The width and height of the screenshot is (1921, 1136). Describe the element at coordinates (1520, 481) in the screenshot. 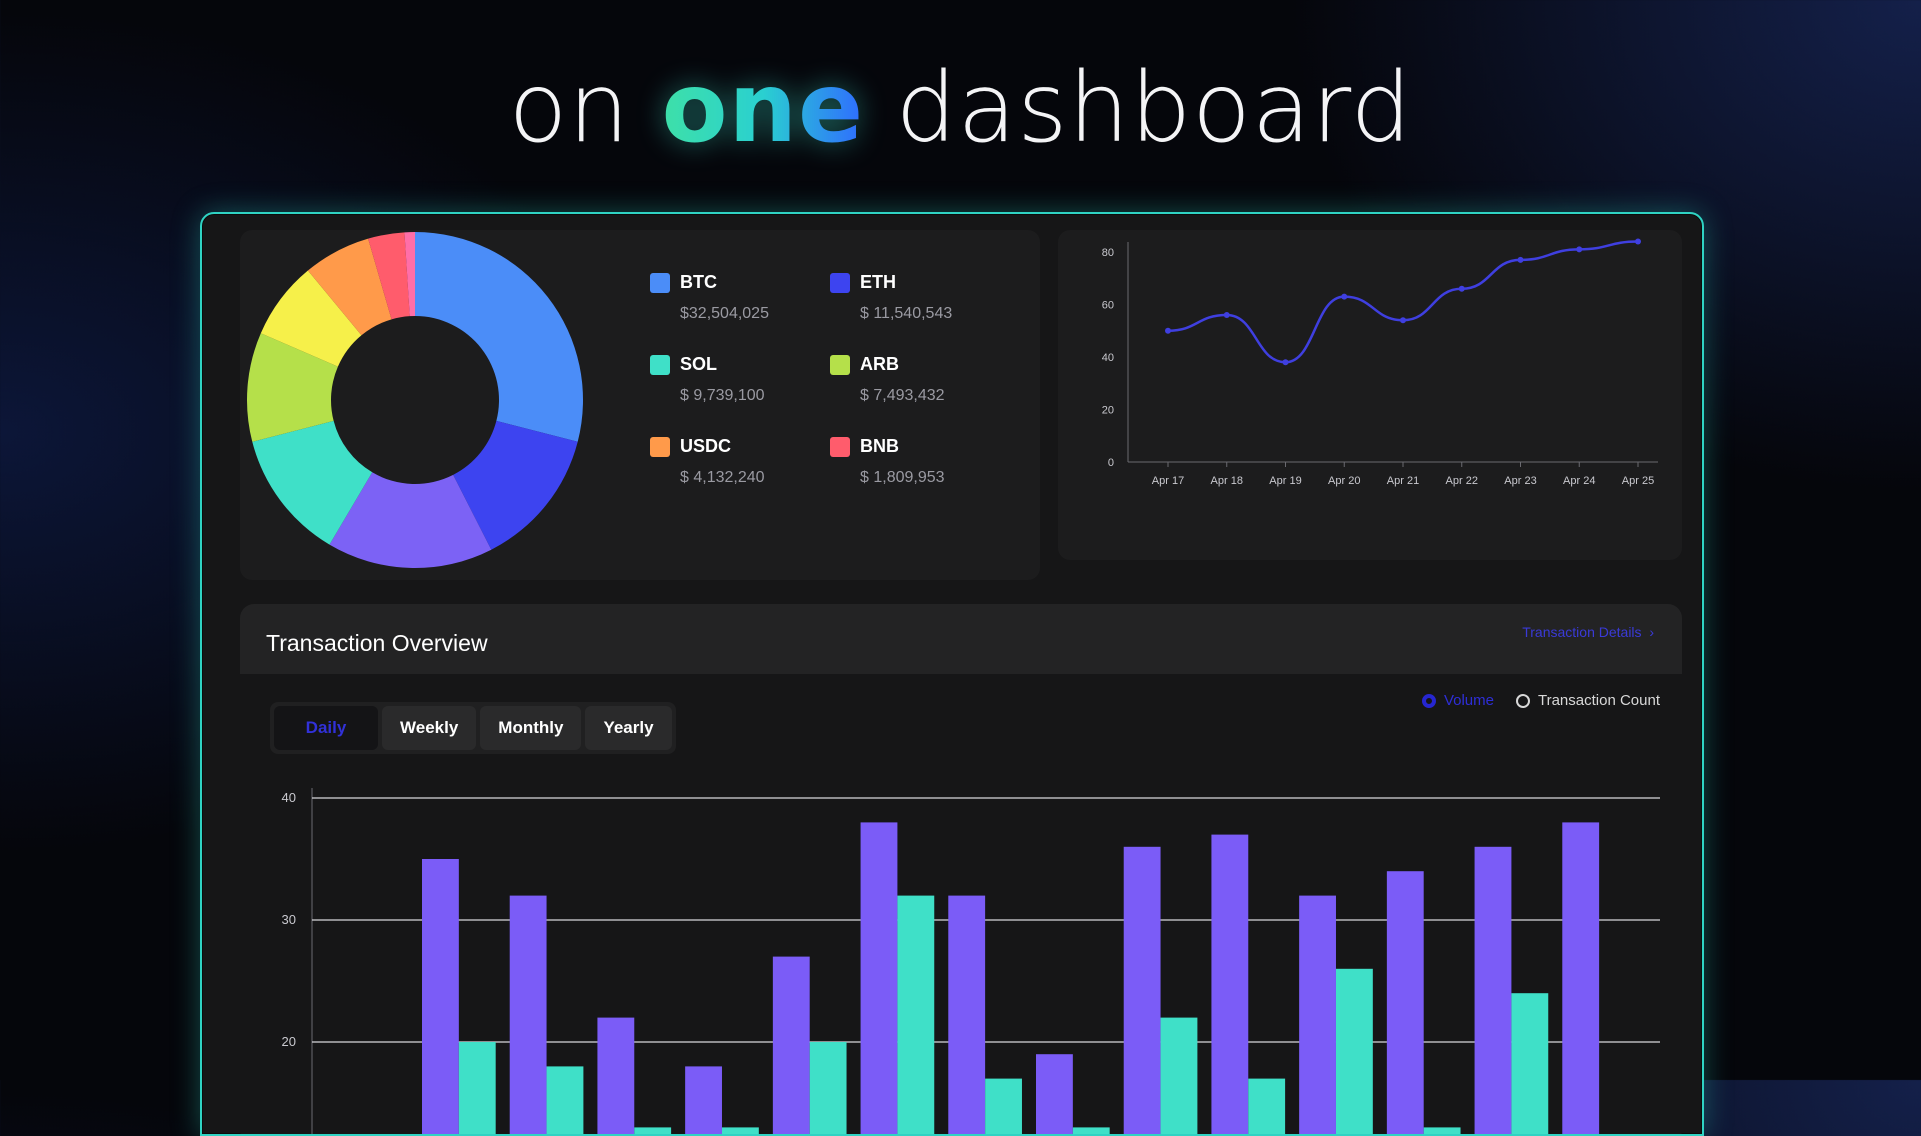

I see `x-tick-label: Apr 23` at that location.